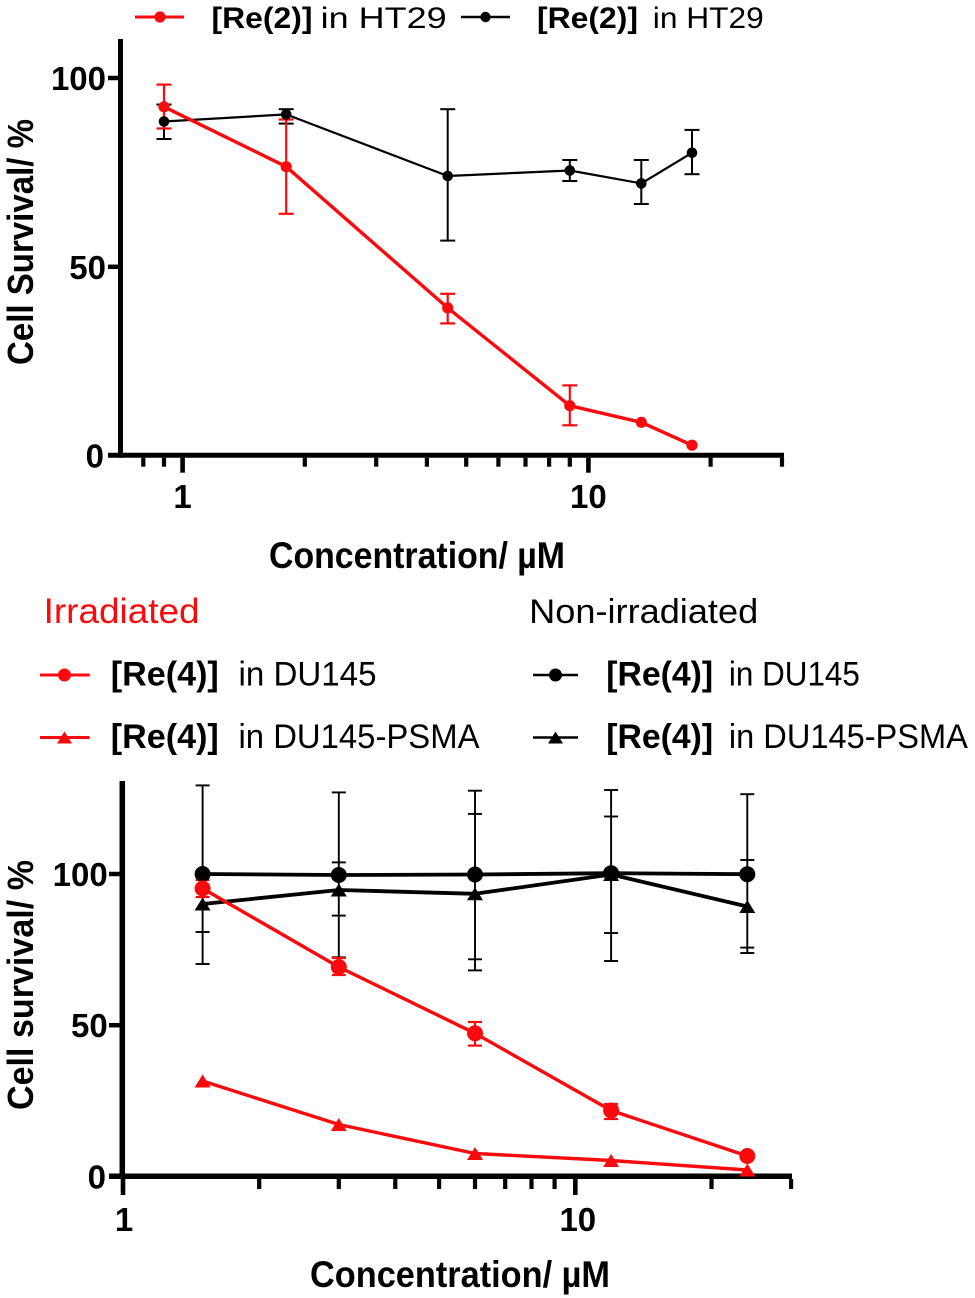 The width and height of the screenshot is (975, 1298). What do you see at coordinates (122, 611) in the screenshot?
I see `svg-text: Irradiated` at bounding box center [122, 611].